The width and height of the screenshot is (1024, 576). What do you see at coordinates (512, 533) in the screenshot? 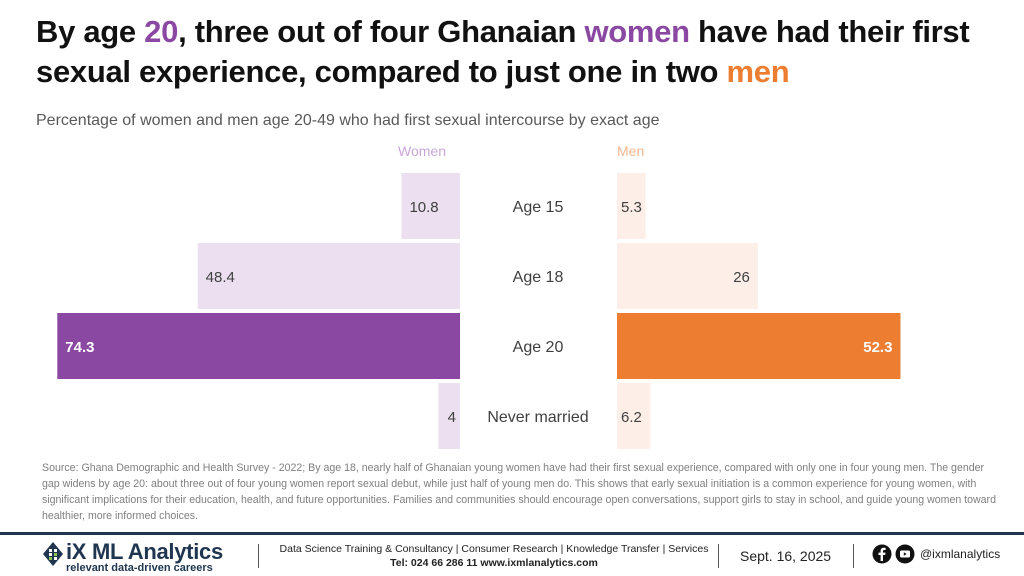
I see `footer-divider` at bounding box center [512, 533].